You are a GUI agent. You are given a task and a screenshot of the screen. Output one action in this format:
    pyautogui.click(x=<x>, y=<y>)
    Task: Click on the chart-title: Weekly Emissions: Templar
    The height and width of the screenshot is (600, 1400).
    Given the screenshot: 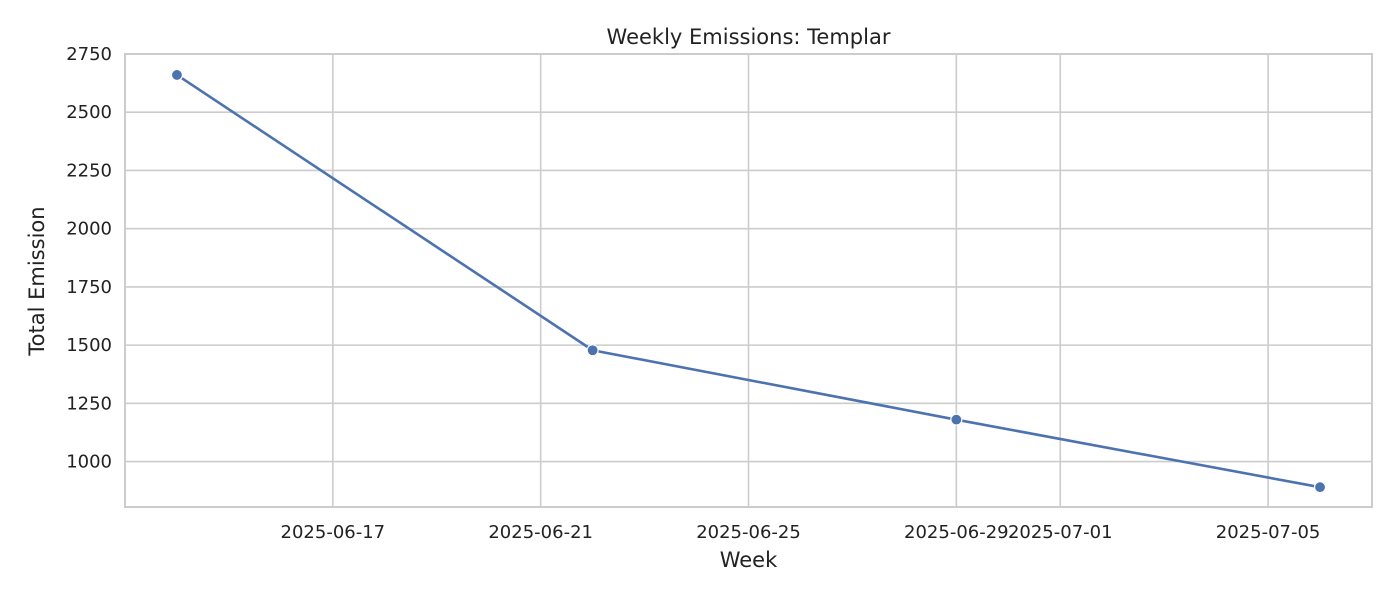 What is the action you would take?
    pyautogui.click(x=749, y=37)
    